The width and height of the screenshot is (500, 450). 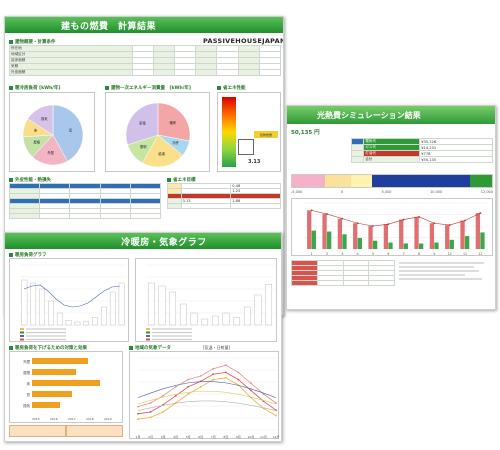 I want to click on x-tick-label: 7, so click(x=404, y=254).